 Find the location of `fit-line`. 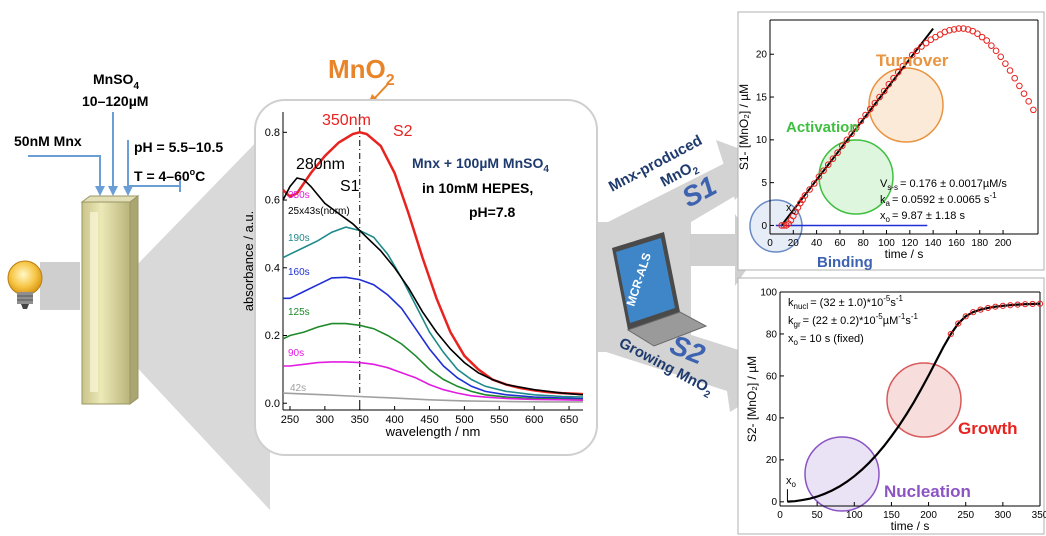

fit-line is located at coordinates (857, 127).